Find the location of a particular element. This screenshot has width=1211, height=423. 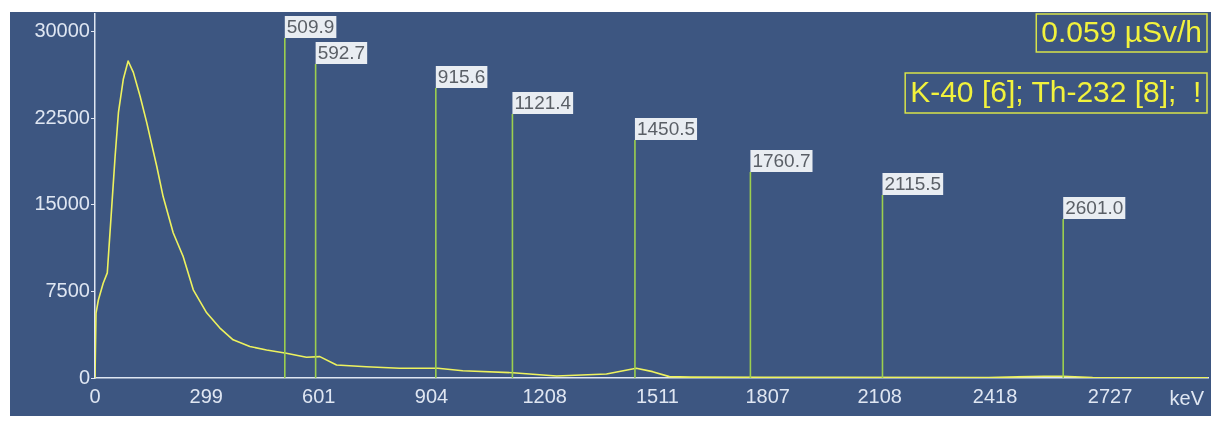

y-tick-label: 15000 is located at coordinates (62, 203).